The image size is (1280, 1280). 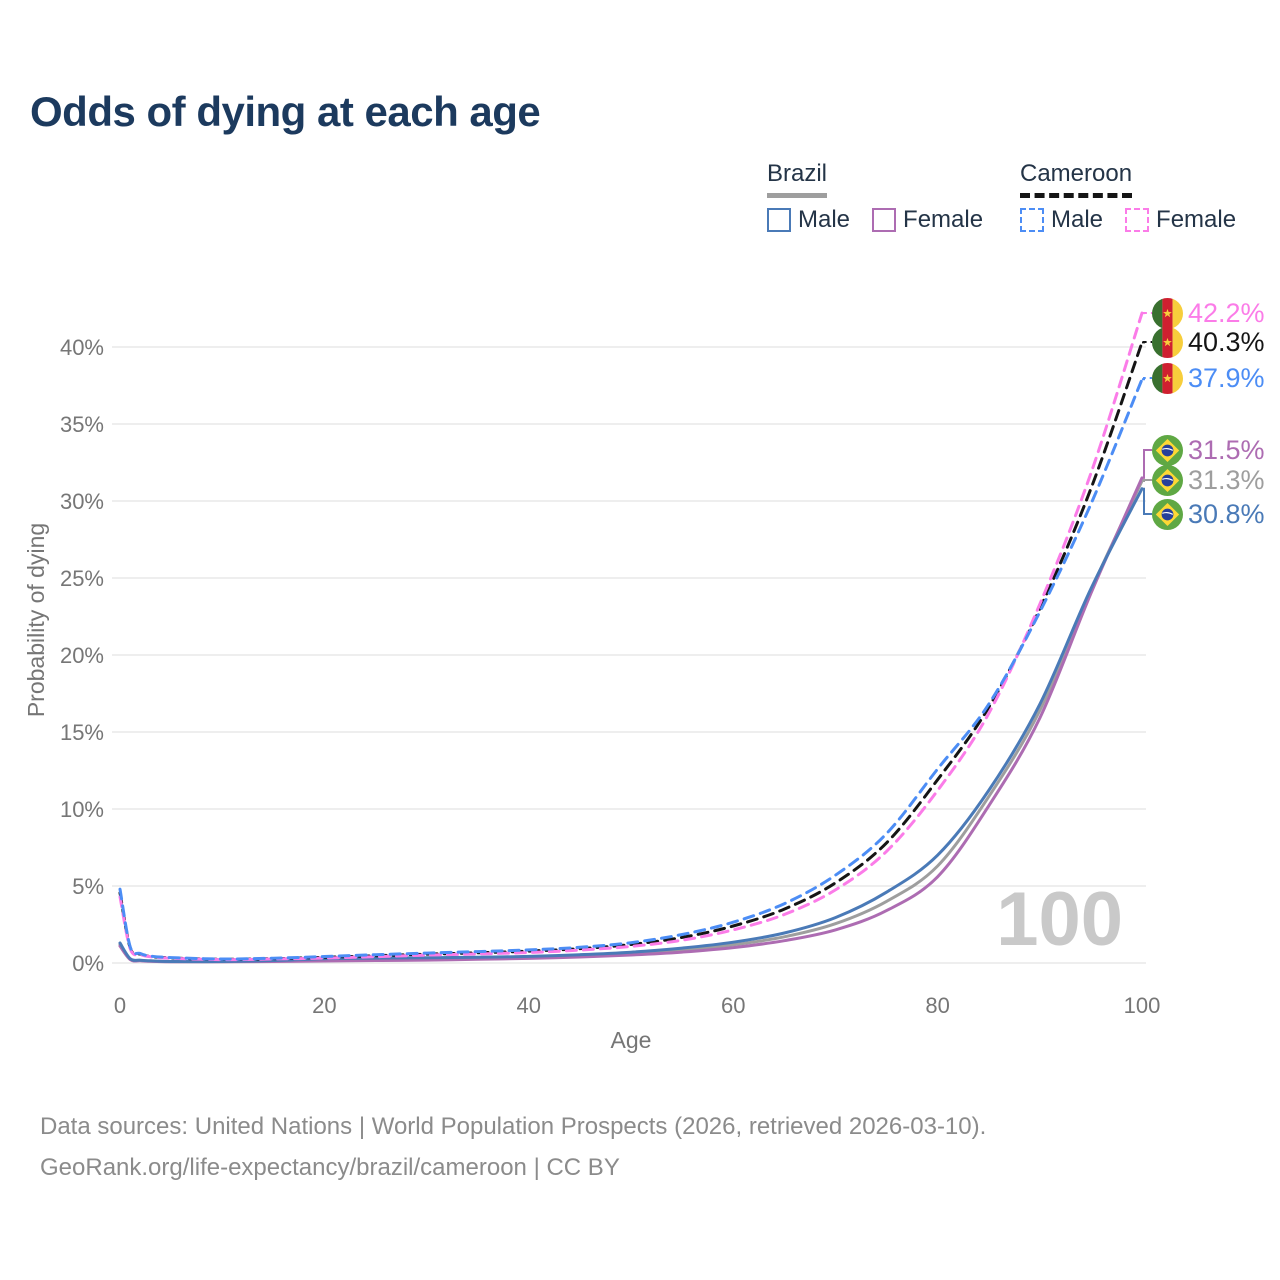 I want to click on end-value-text: 31.5%, so click(x=1226, y=449).